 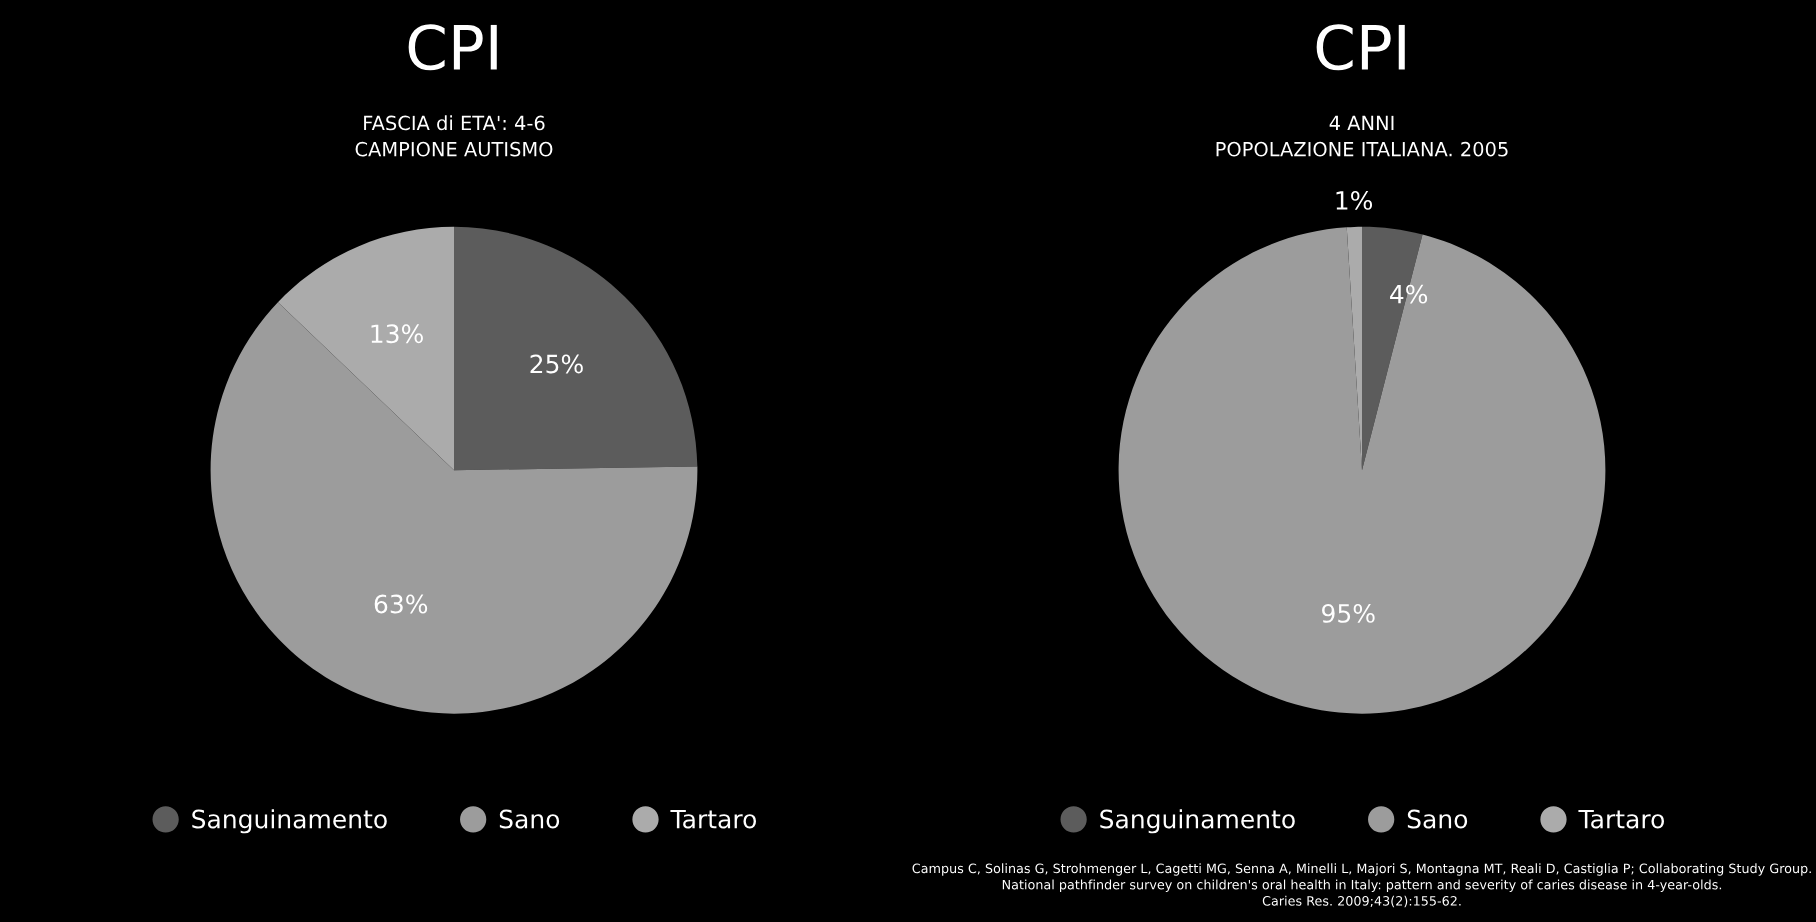 What do you see at coordinates (397, 334) in the screenshot?
I see `data-label: 13%` at bounding box center [397, 334].